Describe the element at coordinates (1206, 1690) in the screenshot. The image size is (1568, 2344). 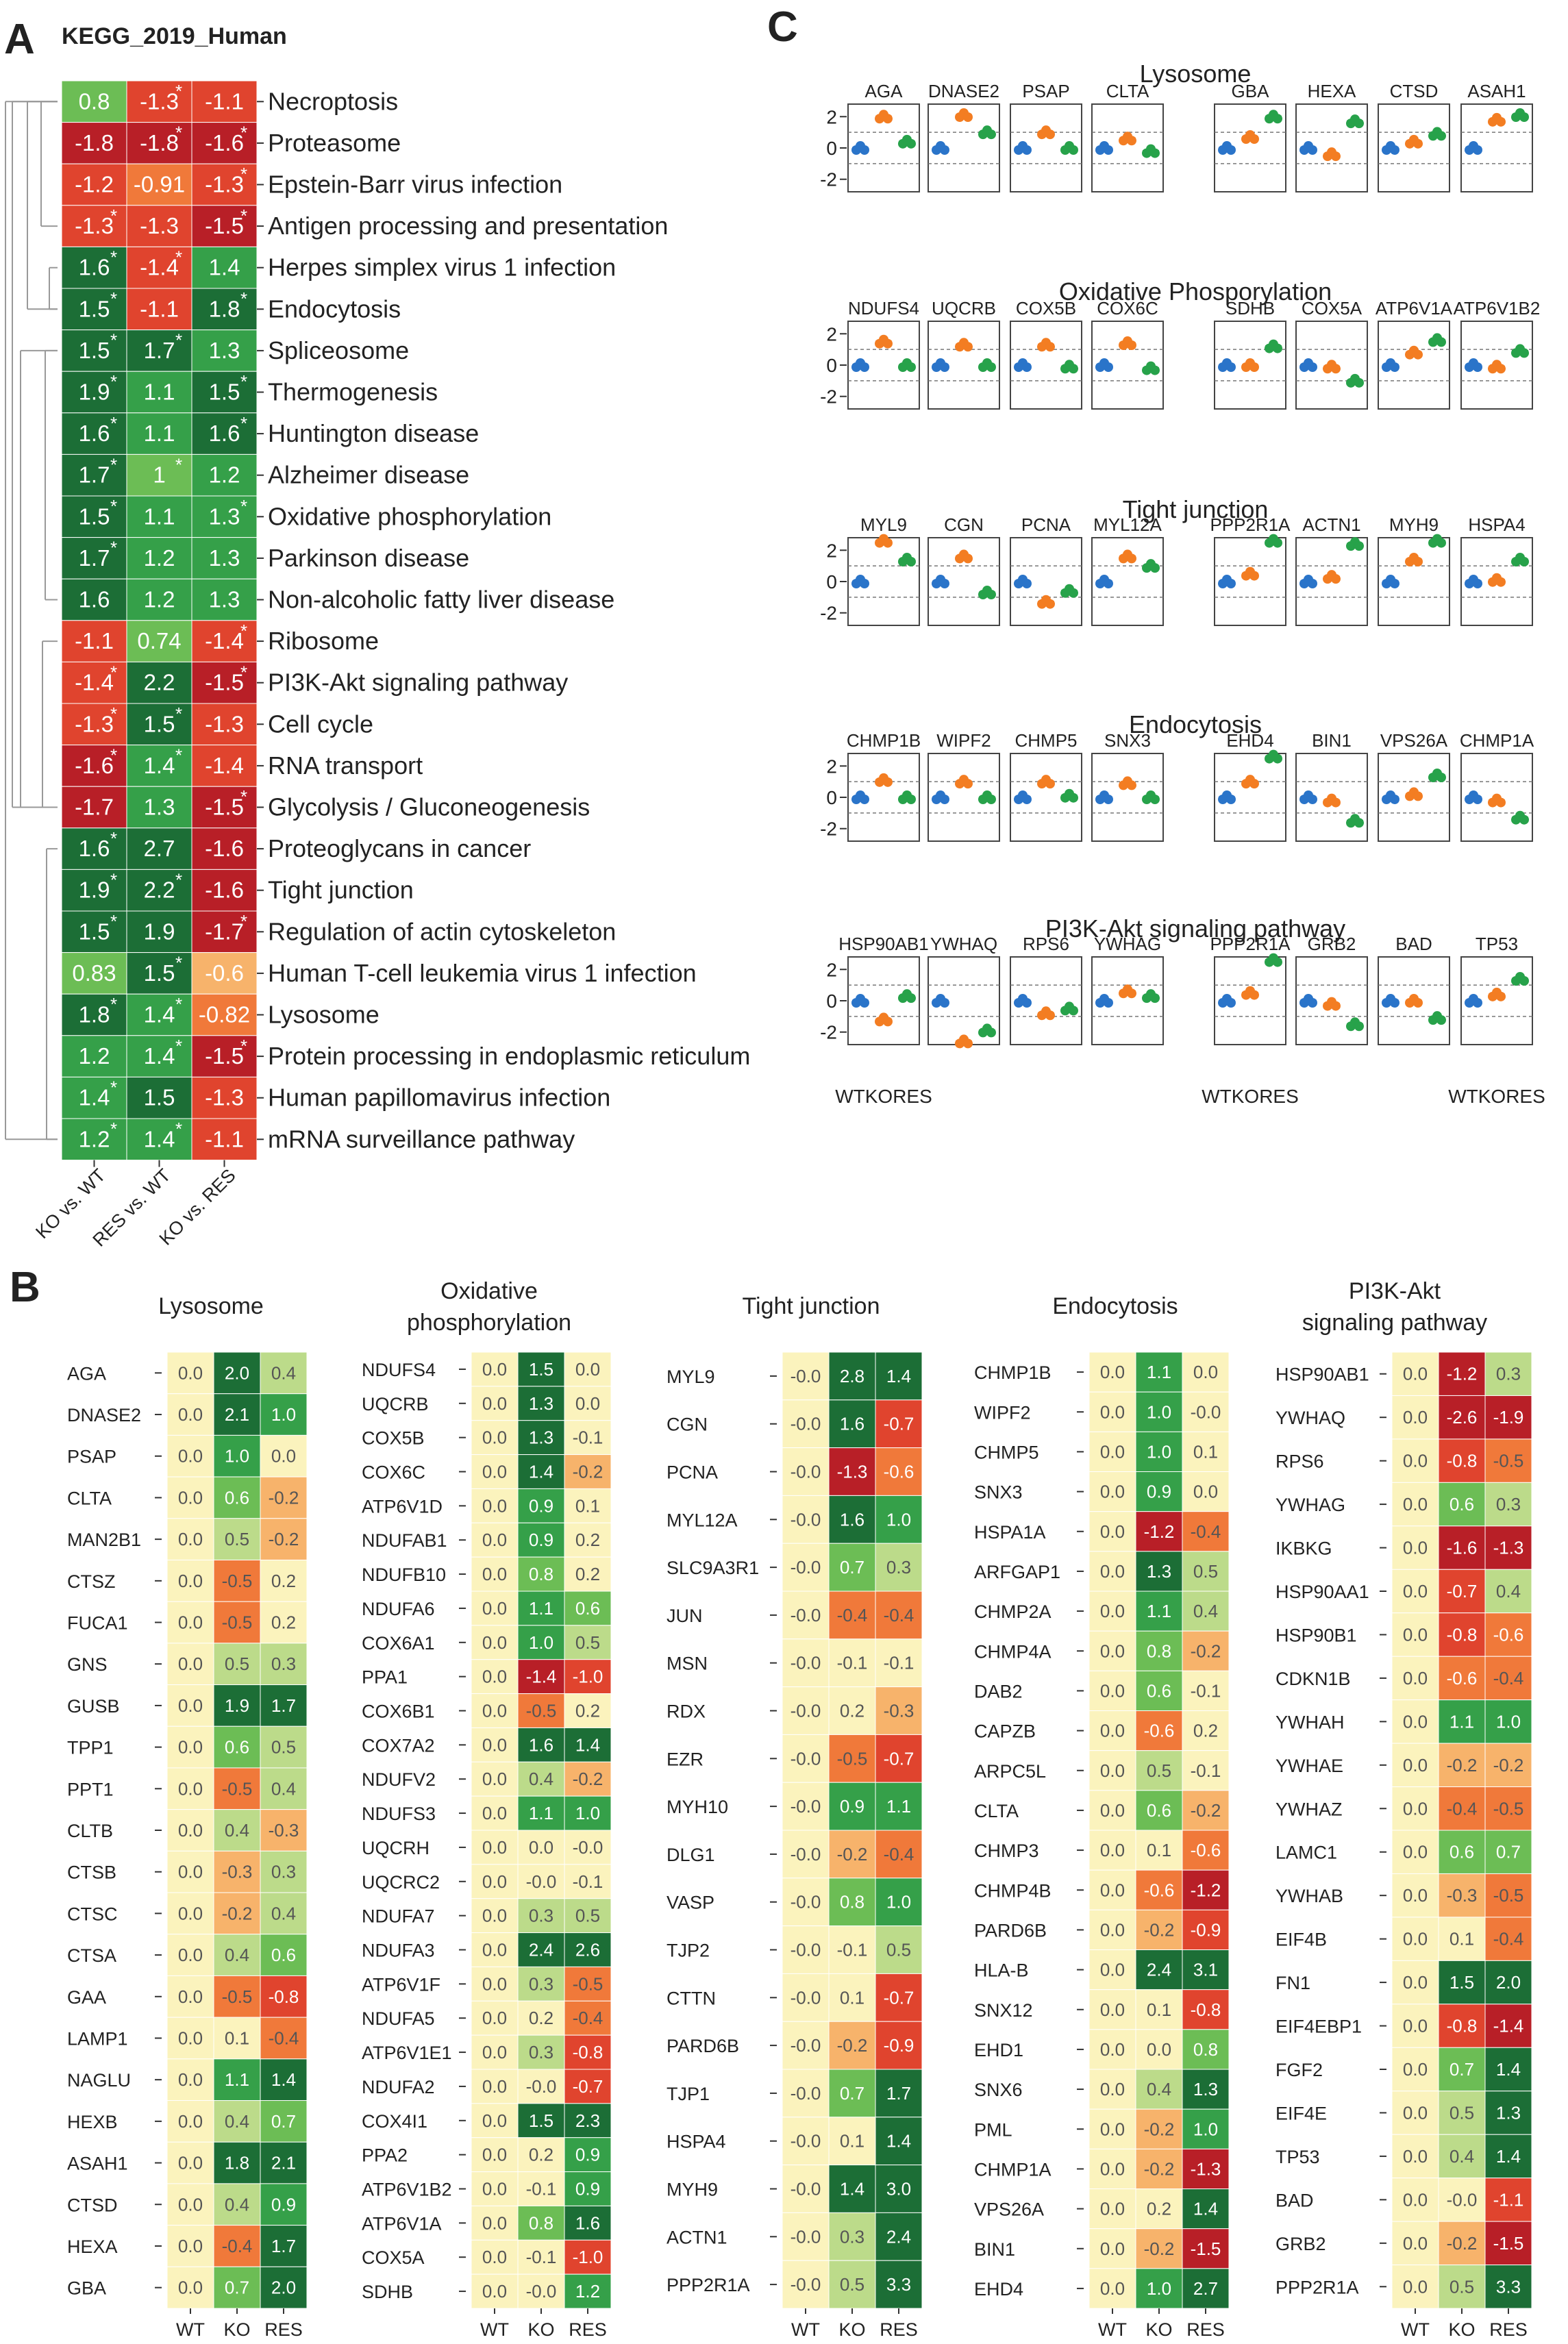
I see `cell-value: -0.1` at that location.